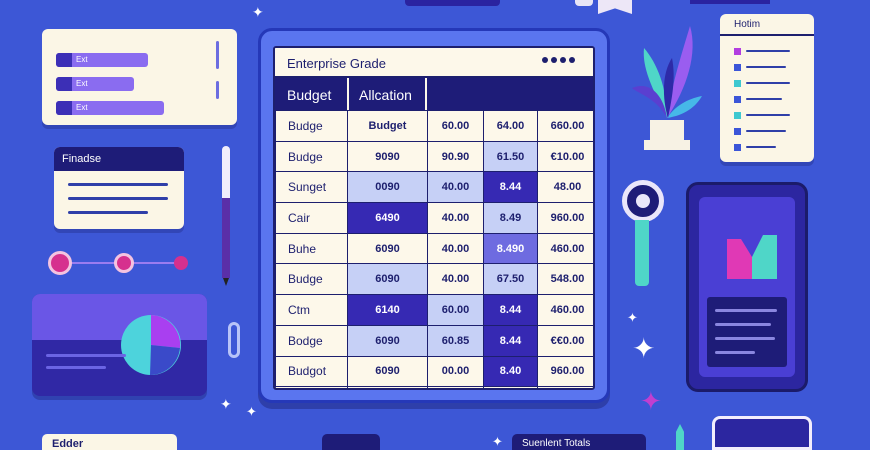 The image size is (870, 450). What do you see at coordinates (226, 216) in the screenshot?
I see `pen-icon` at bounding box center [226, 216].